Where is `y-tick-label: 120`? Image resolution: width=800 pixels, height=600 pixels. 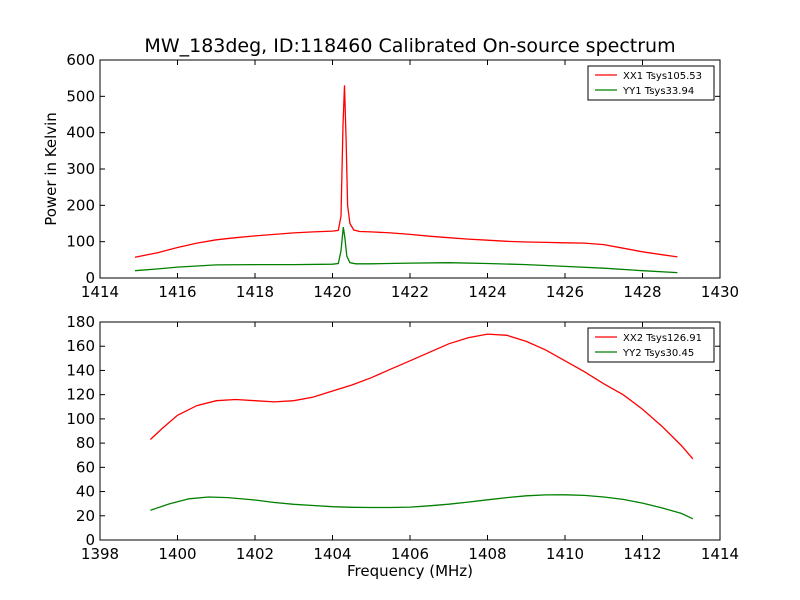
y-tick-label: 120 is located at coordinates (80, 395).